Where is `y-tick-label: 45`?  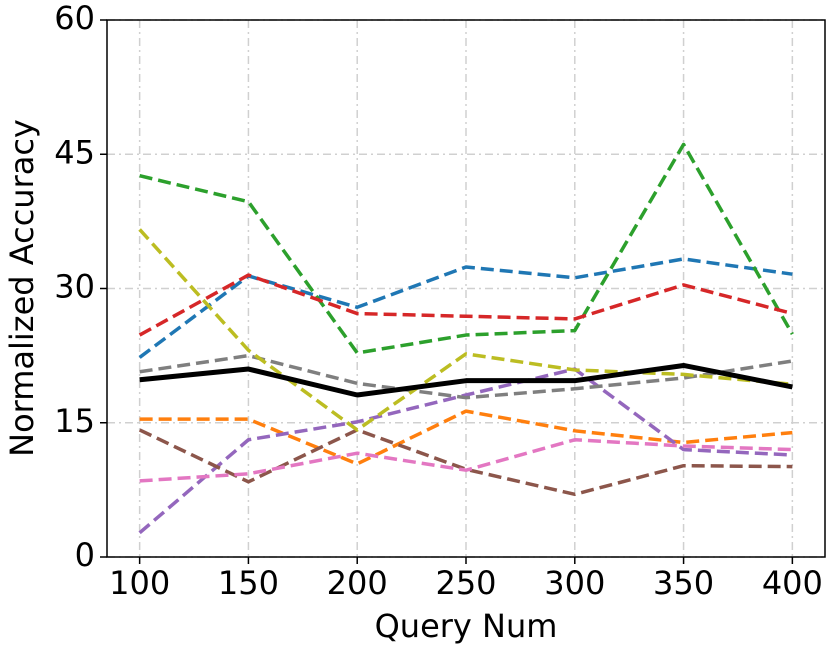 y-tick-label: 45 is located at coordinates (74, 152).